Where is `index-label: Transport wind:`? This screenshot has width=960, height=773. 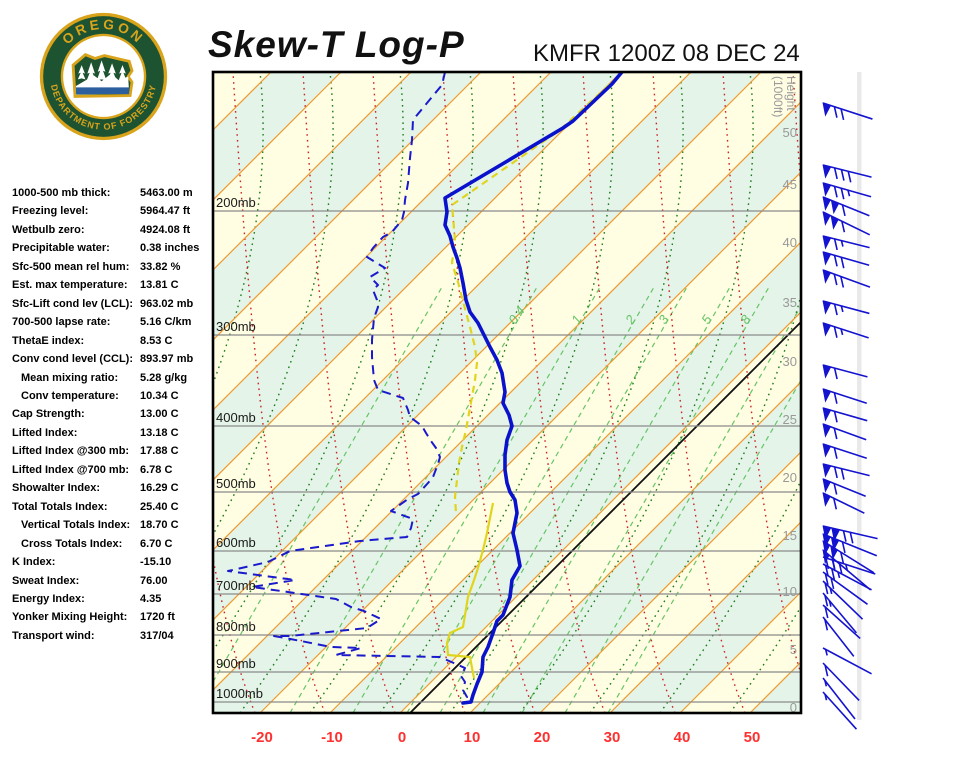 index-label: Transport wind: is located at coordinates (53, 635).